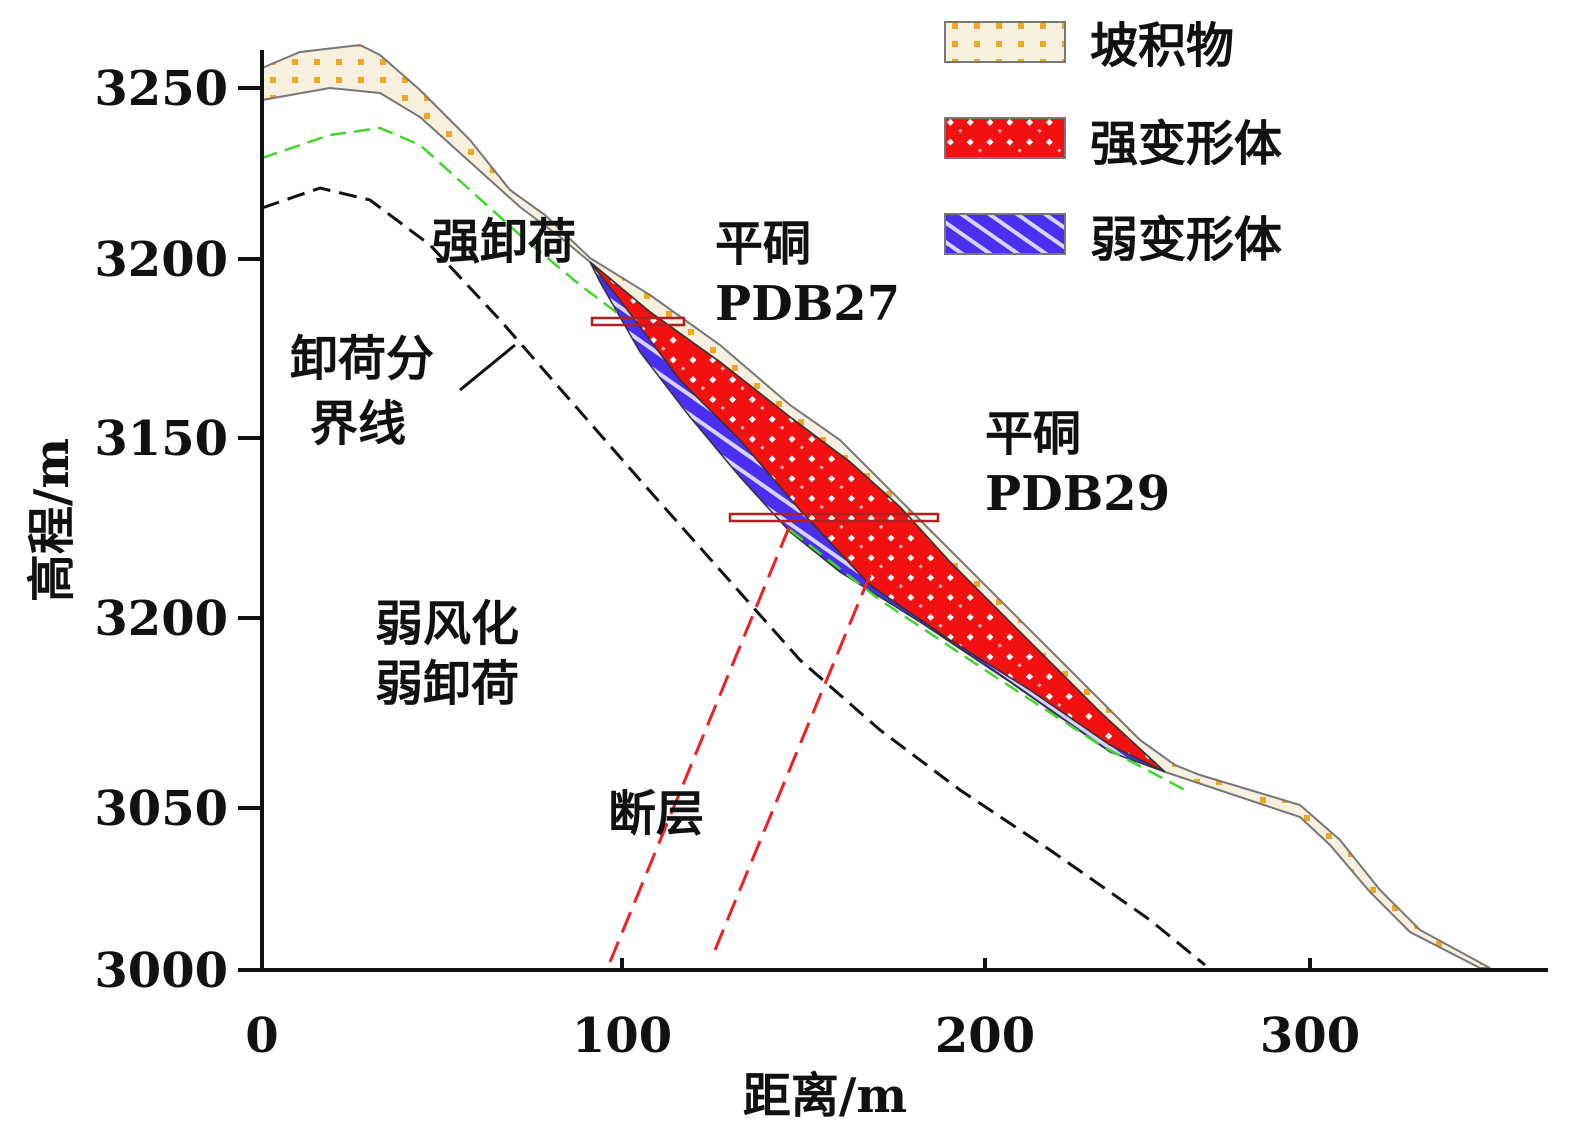 This screenshot has height=1143, width=1574. Describe the element at coordinates (1186, 240) in the screenshot. I see `legend-label: 弱变形体` at that location.